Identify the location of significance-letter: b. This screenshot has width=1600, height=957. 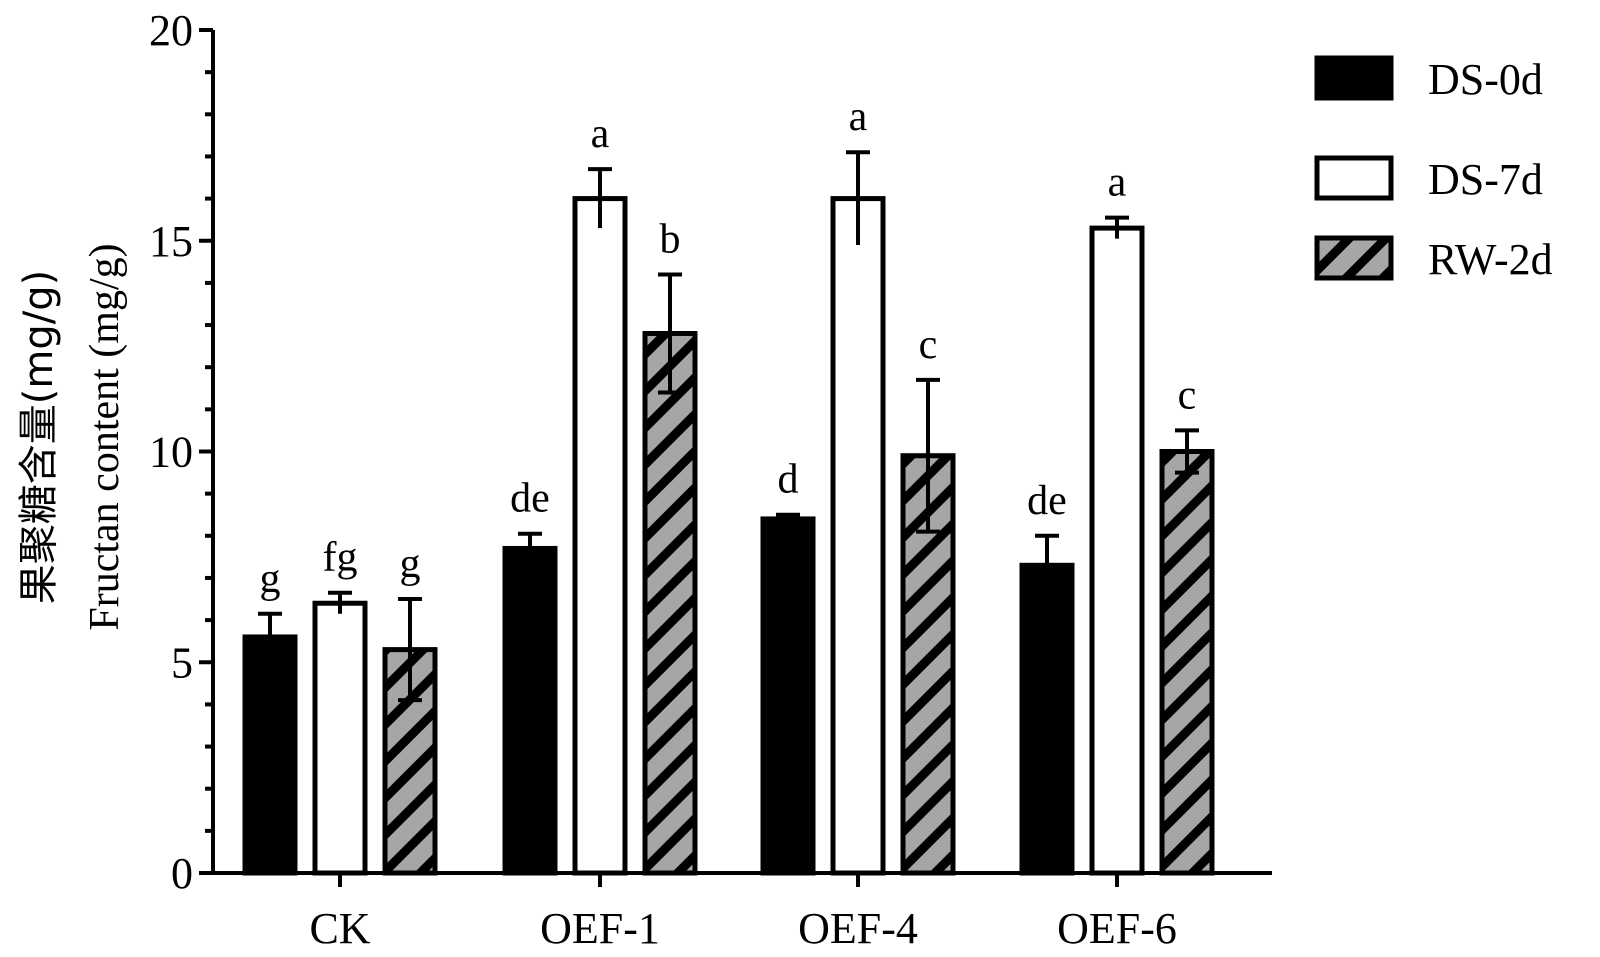
(670, 239).